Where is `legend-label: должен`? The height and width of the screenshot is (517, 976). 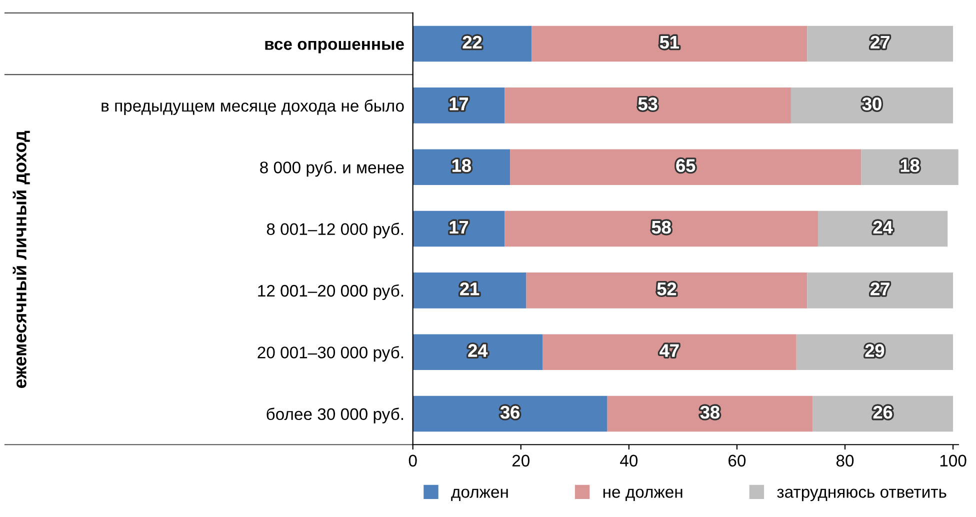 legend-label: должен is located at coordinates (479, 495).